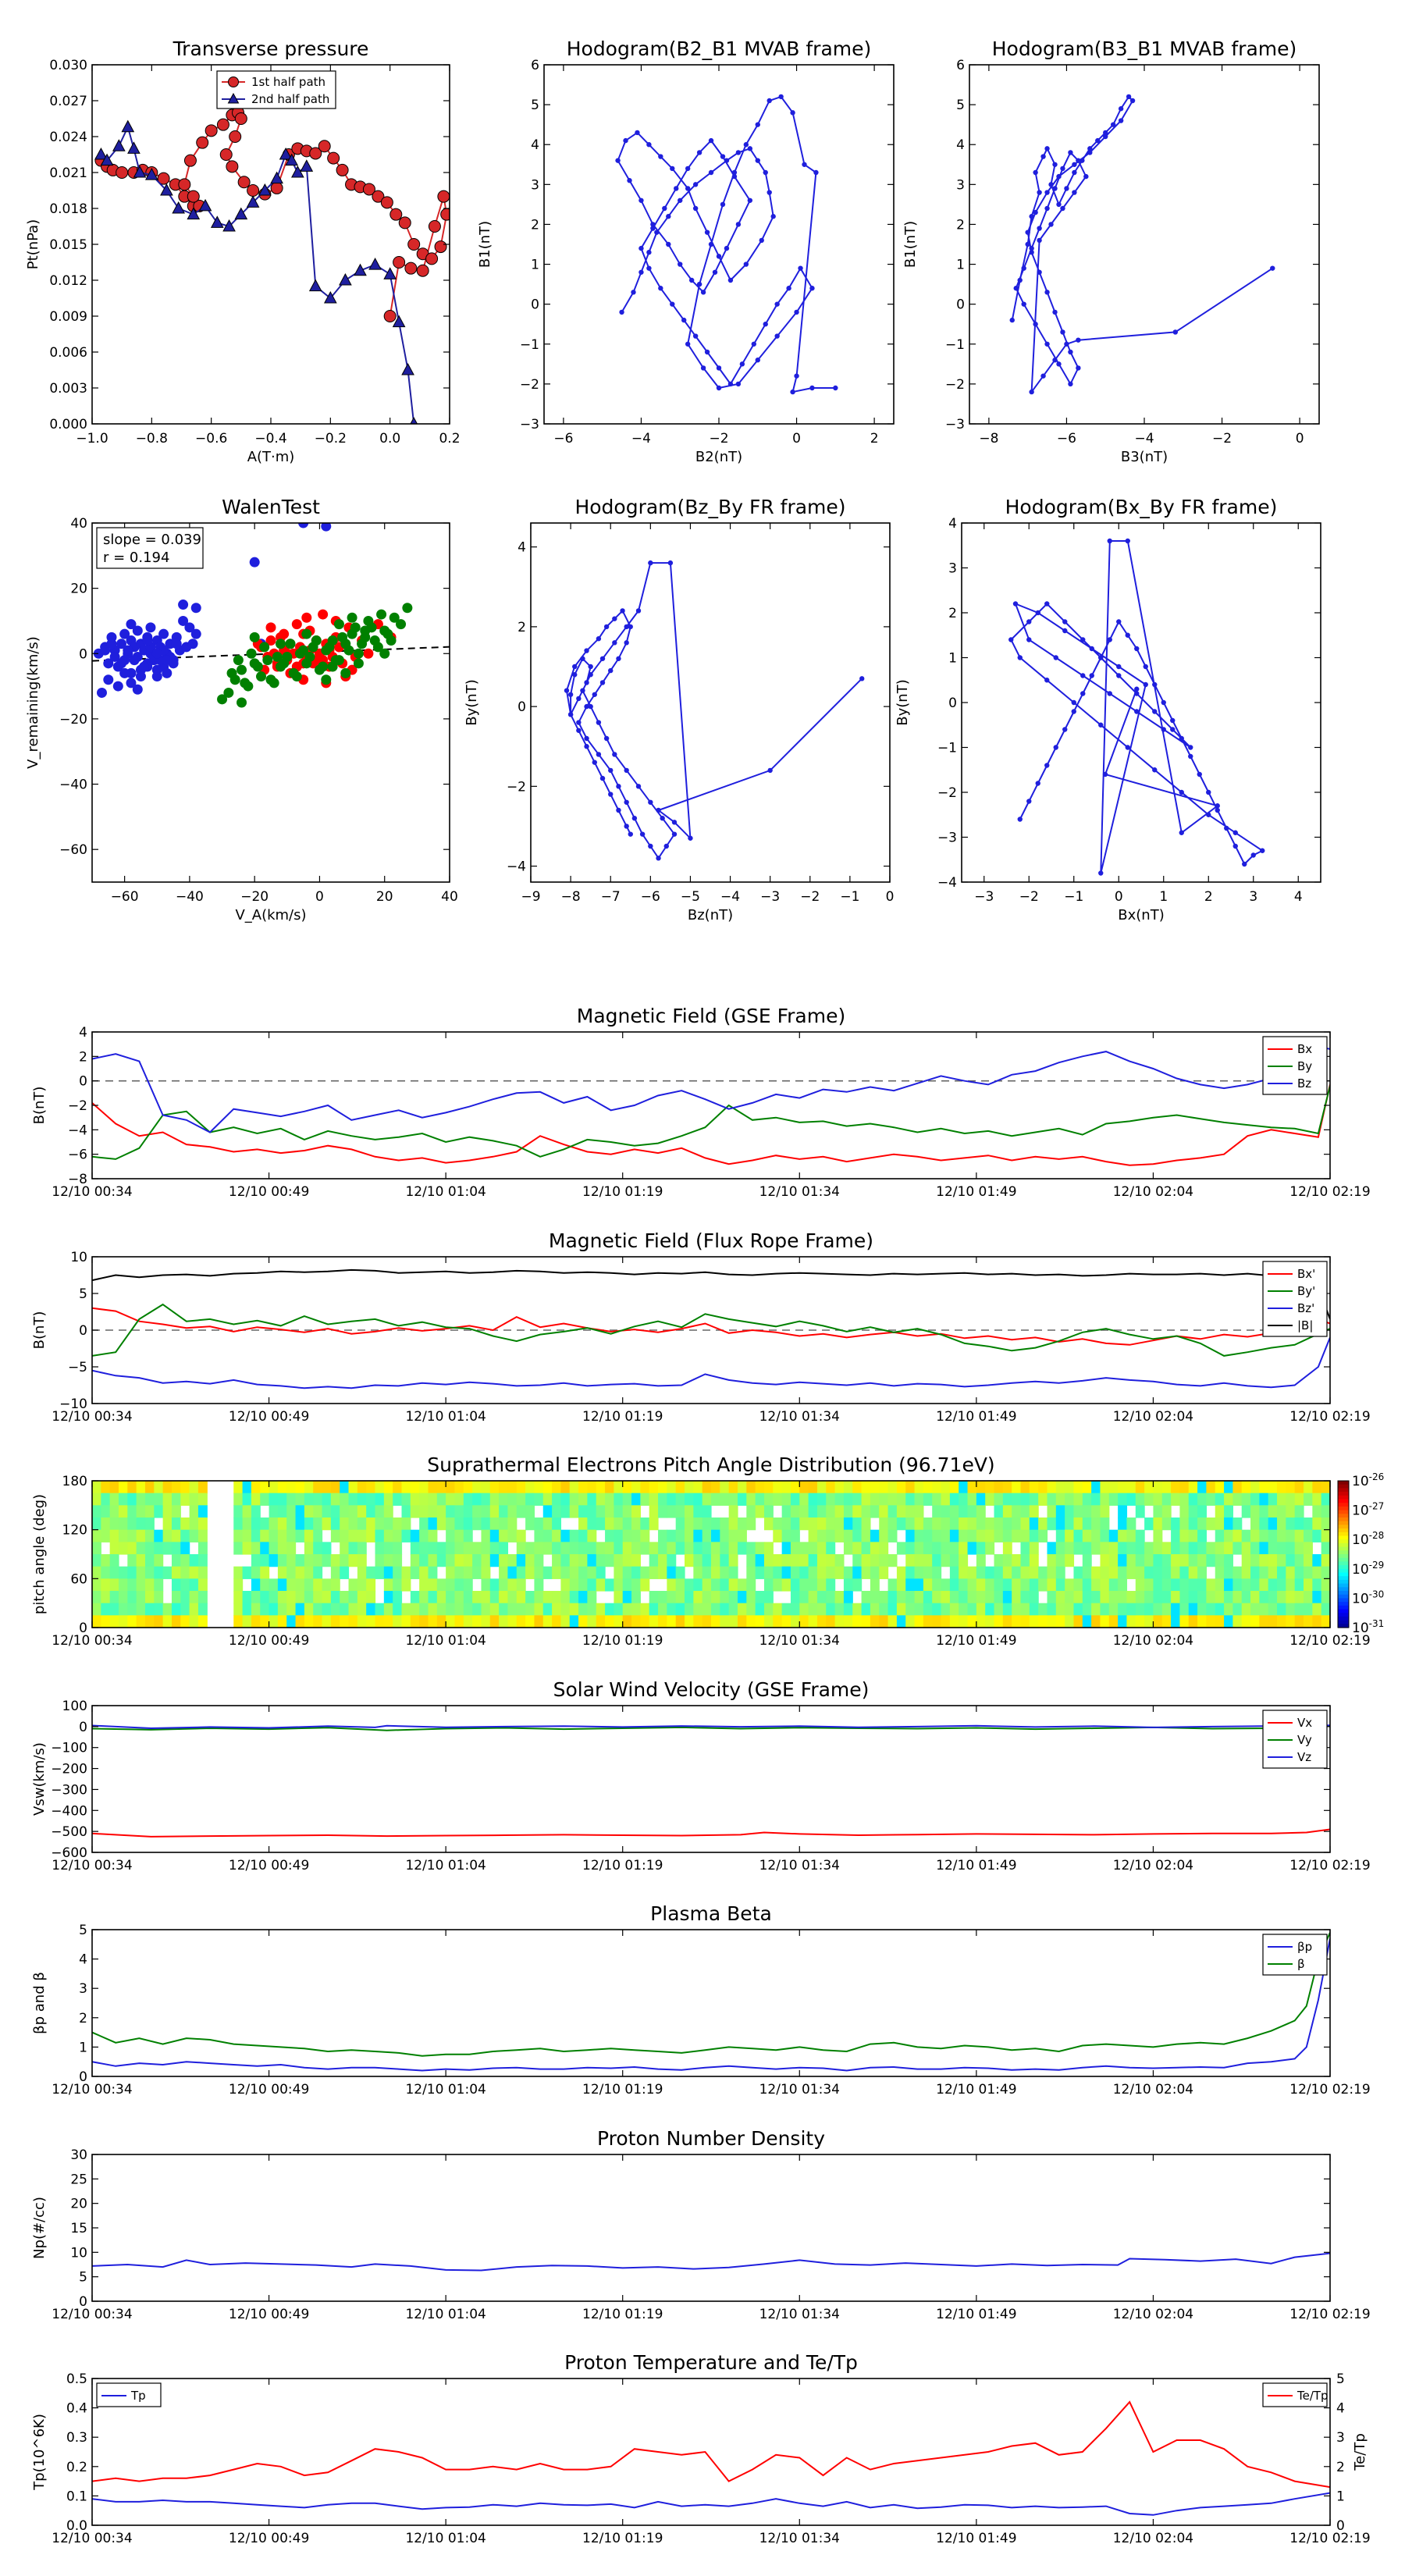  I want to click on y-tick-label: 0.3, so click(76, 2438).